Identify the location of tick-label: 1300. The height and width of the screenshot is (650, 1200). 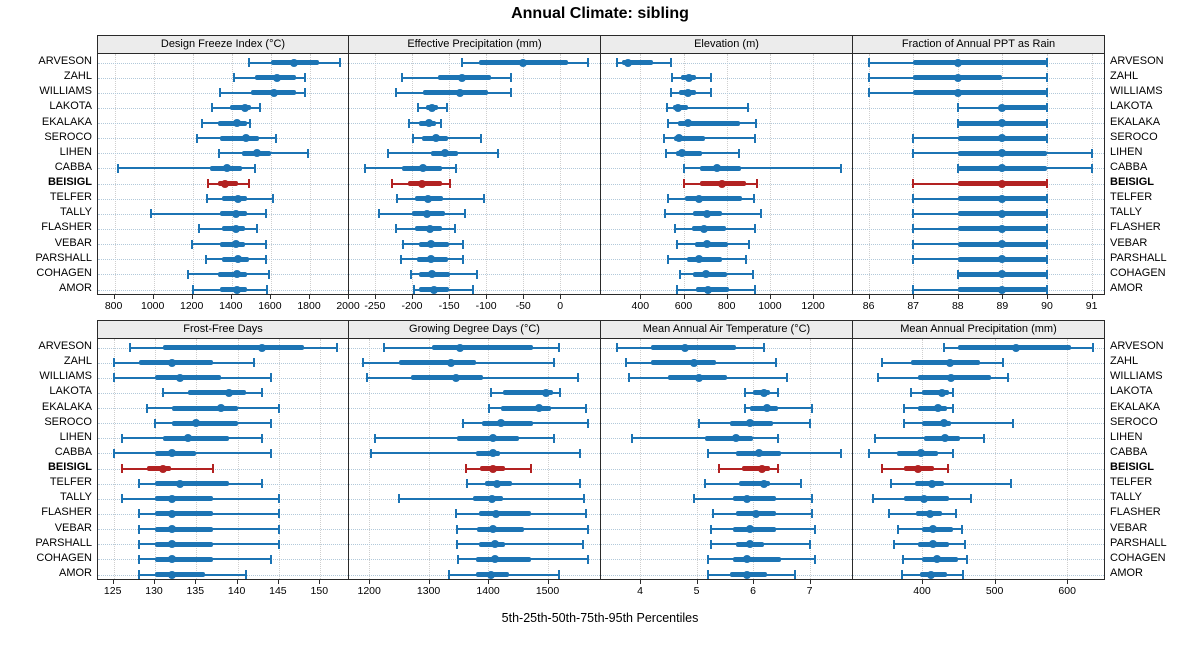
(428, 591).